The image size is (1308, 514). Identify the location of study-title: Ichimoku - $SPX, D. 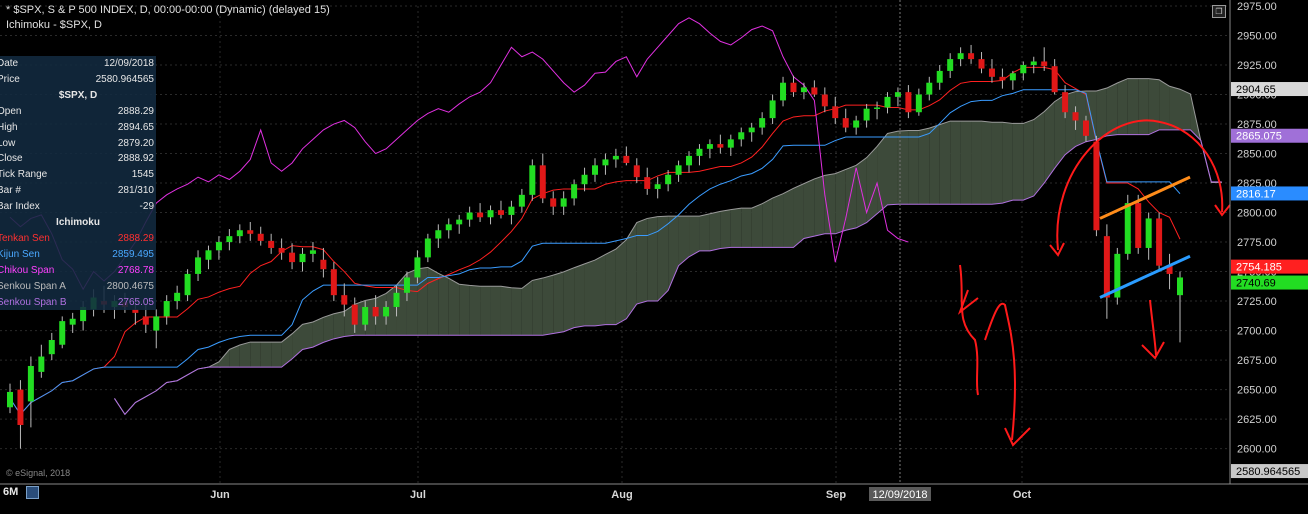
(54, 25).